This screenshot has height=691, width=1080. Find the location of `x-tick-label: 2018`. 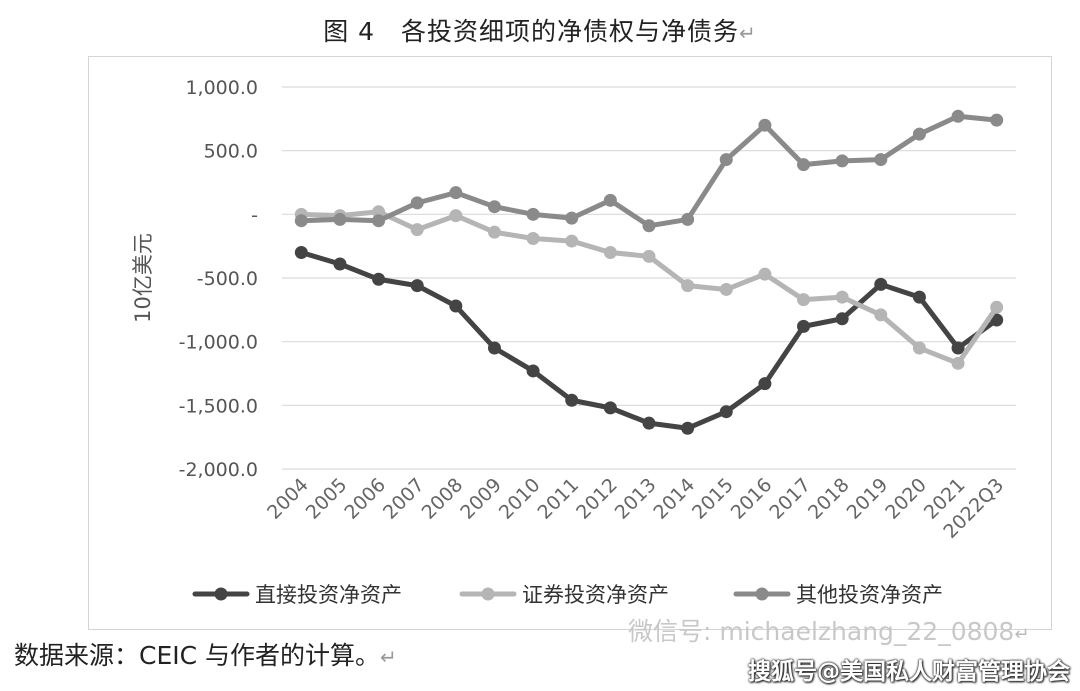

x-tick-label: 2018 is located at coordinates (829, 499).